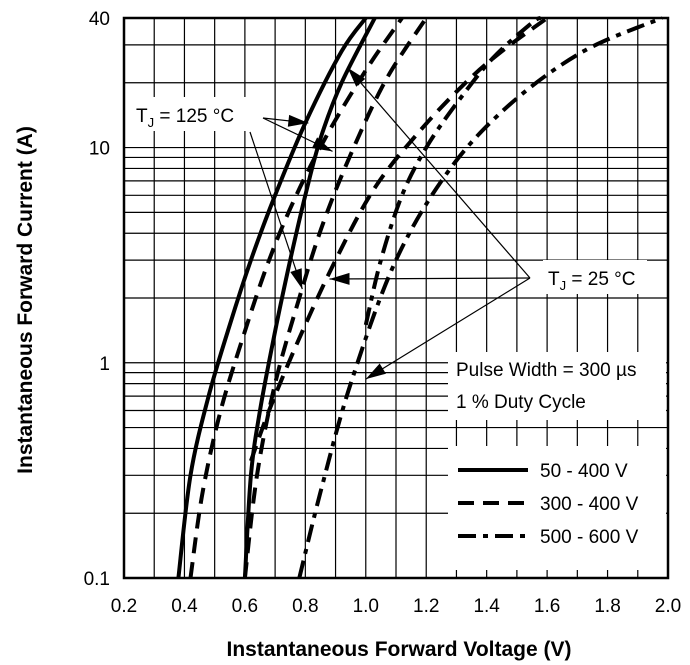  What do you see at coordinates (396, 606) in the screenshot?
I see `x-axis-ticks: 0.2 0.4 0.6 0.8 1.0 1.2 1.4 1.6 1.8 2.0` at bounding box center [396, 606].